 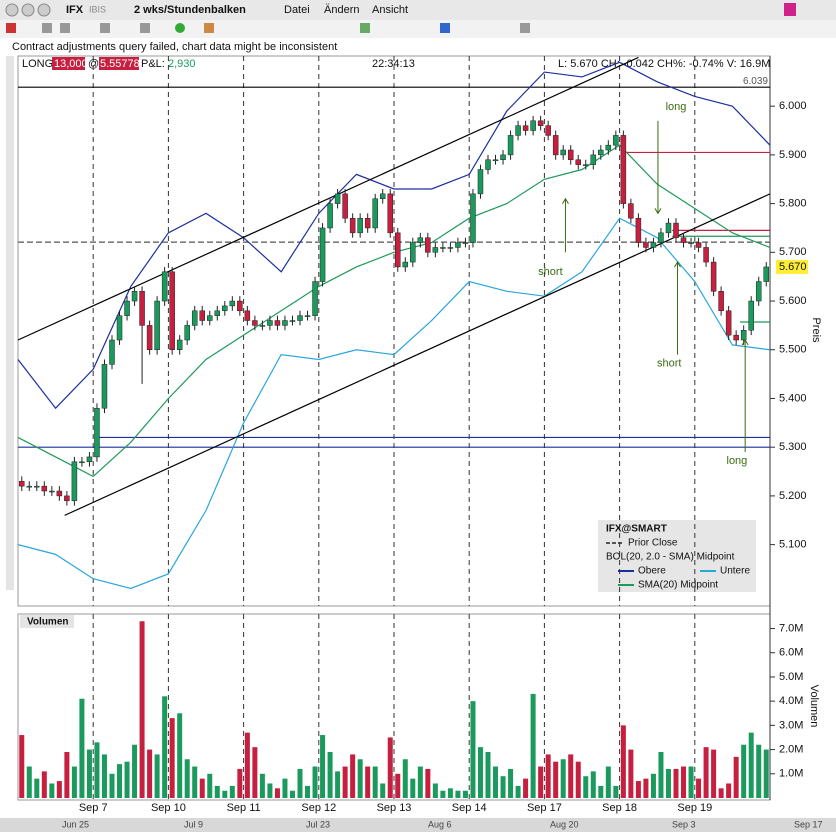 I want to click on quote: L: 5.670 CH: -0.042 CH%: -0.74% V: 16.9M, so click(x=664, y=64).